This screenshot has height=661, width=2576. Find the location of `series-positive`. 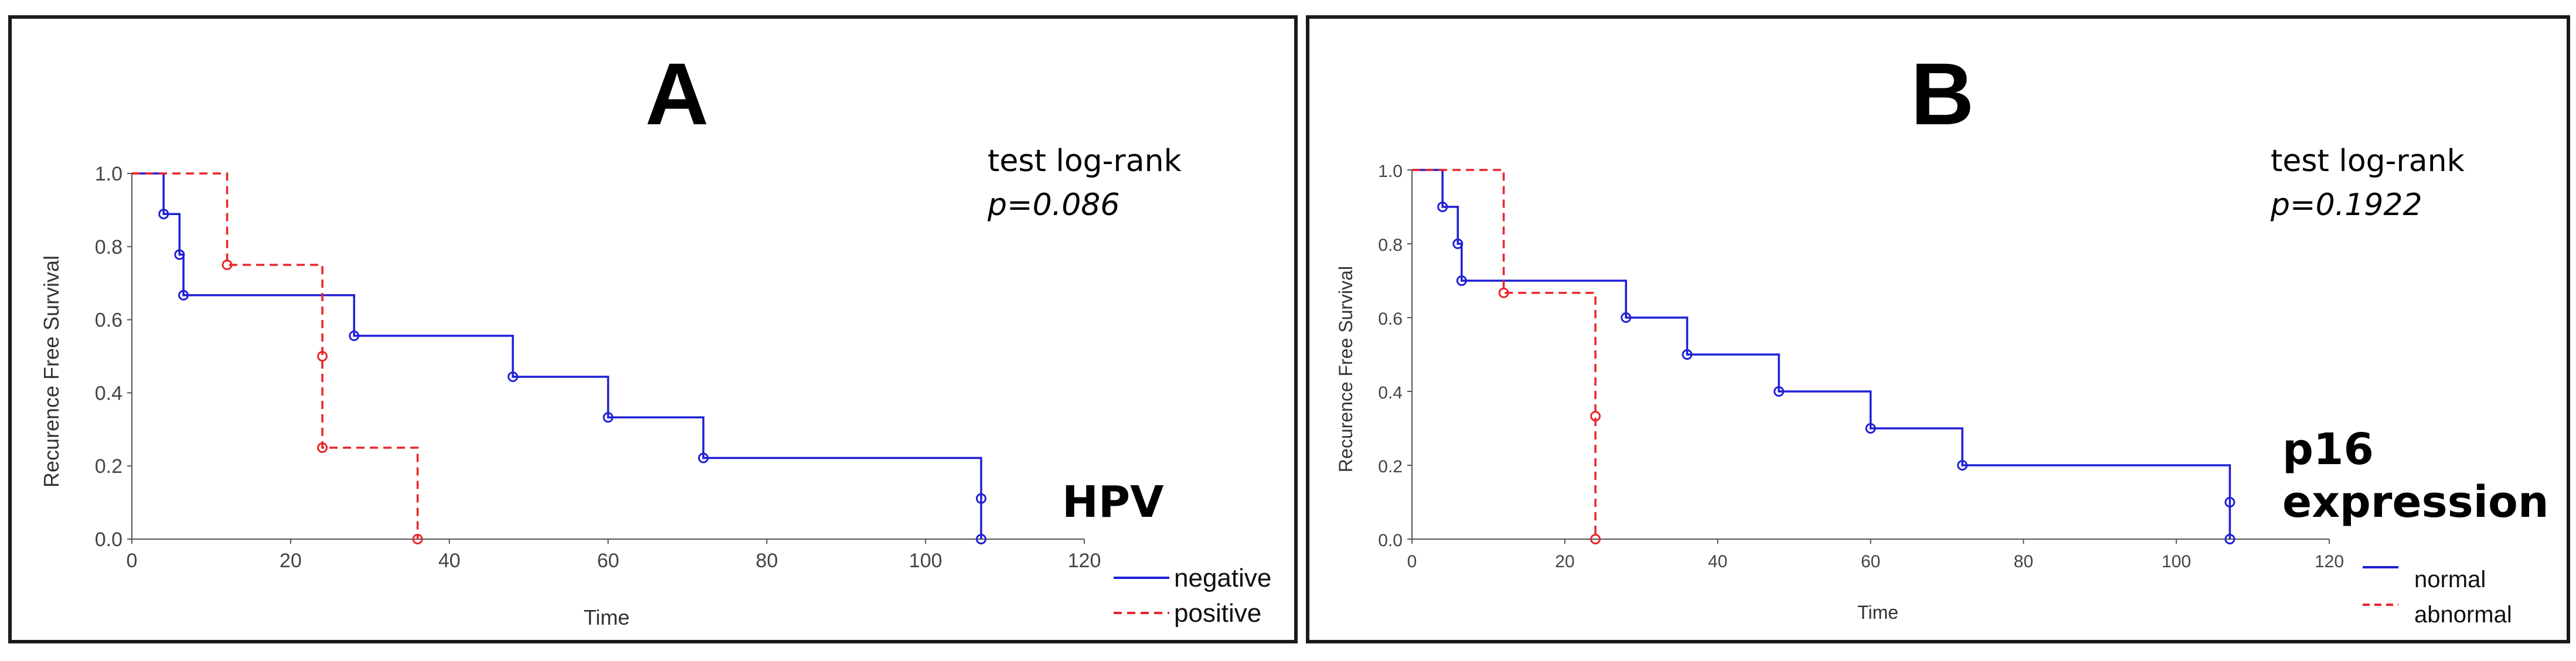

series-positive is located at coordinates (277, 358).